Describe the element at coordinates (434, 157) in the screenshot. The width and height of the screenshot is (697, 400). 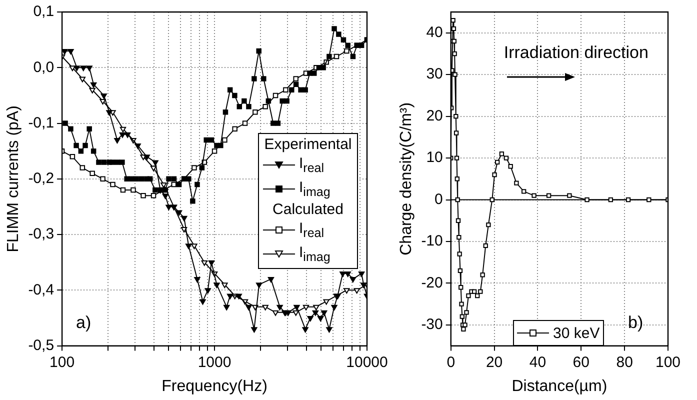
I see `y-tick-label: 10` at that location.